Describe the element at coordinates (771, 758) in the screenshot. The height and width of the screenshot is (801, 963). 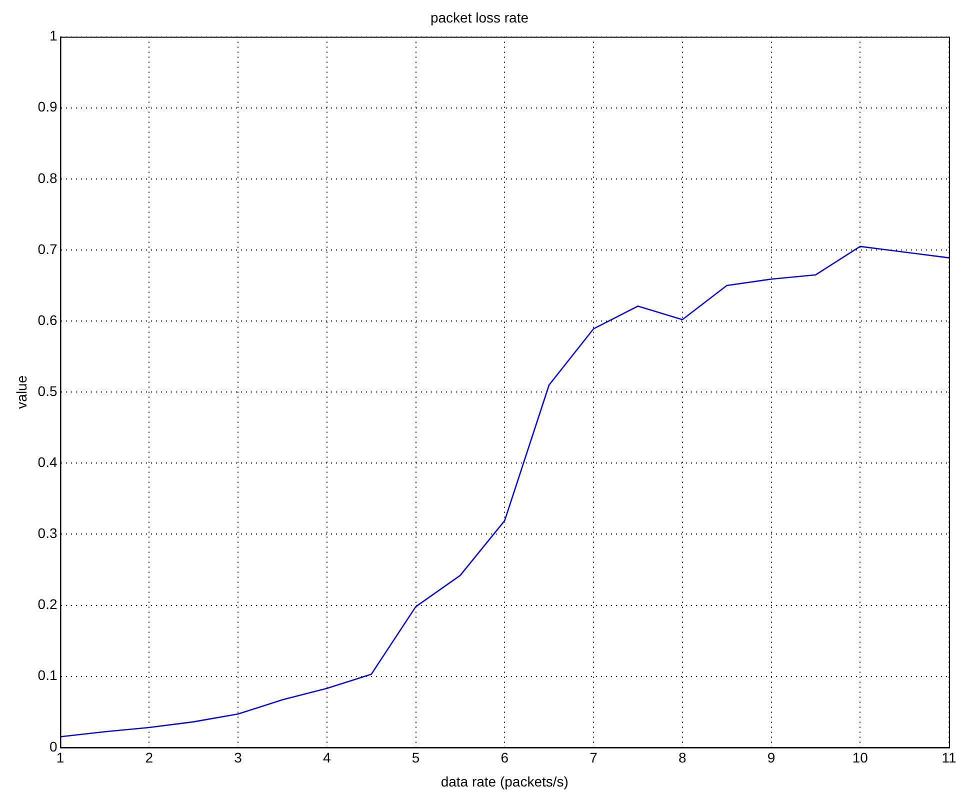
I see `x-tick-label: 9` at that location.